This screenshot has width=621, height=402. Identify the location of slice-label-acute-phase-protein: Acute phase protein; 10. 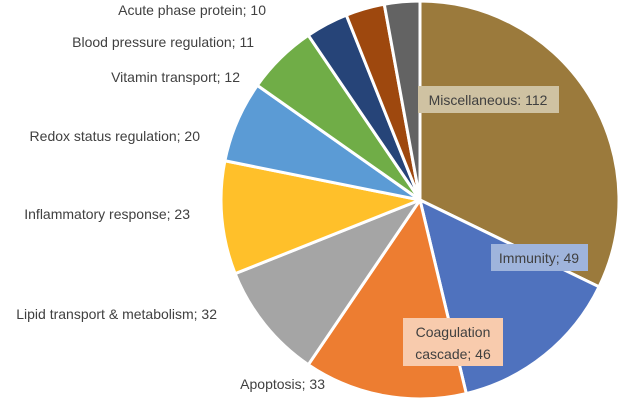
(192, 10).